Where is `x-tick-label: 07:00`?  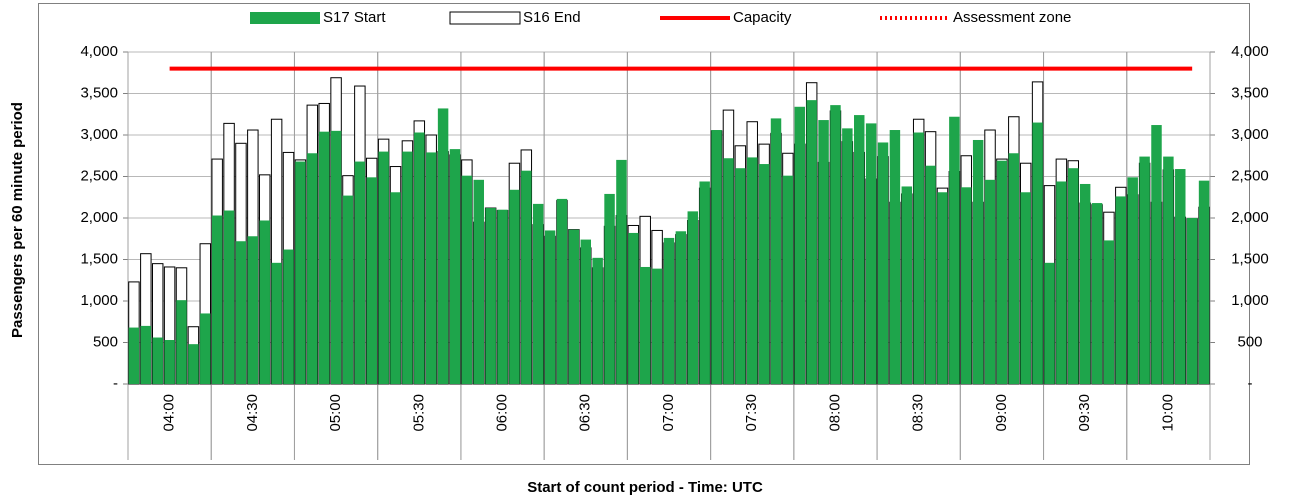
x-tick-label: 07:00 is located at coordinates (668, 413).